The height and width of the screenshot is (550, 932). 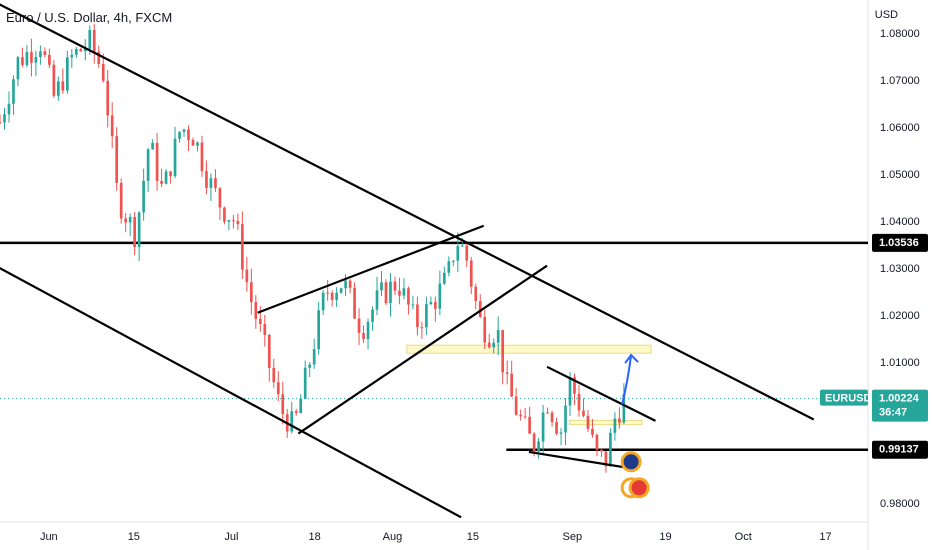 I want to click on level-label-lower-bg, so click(x=900, y=449).